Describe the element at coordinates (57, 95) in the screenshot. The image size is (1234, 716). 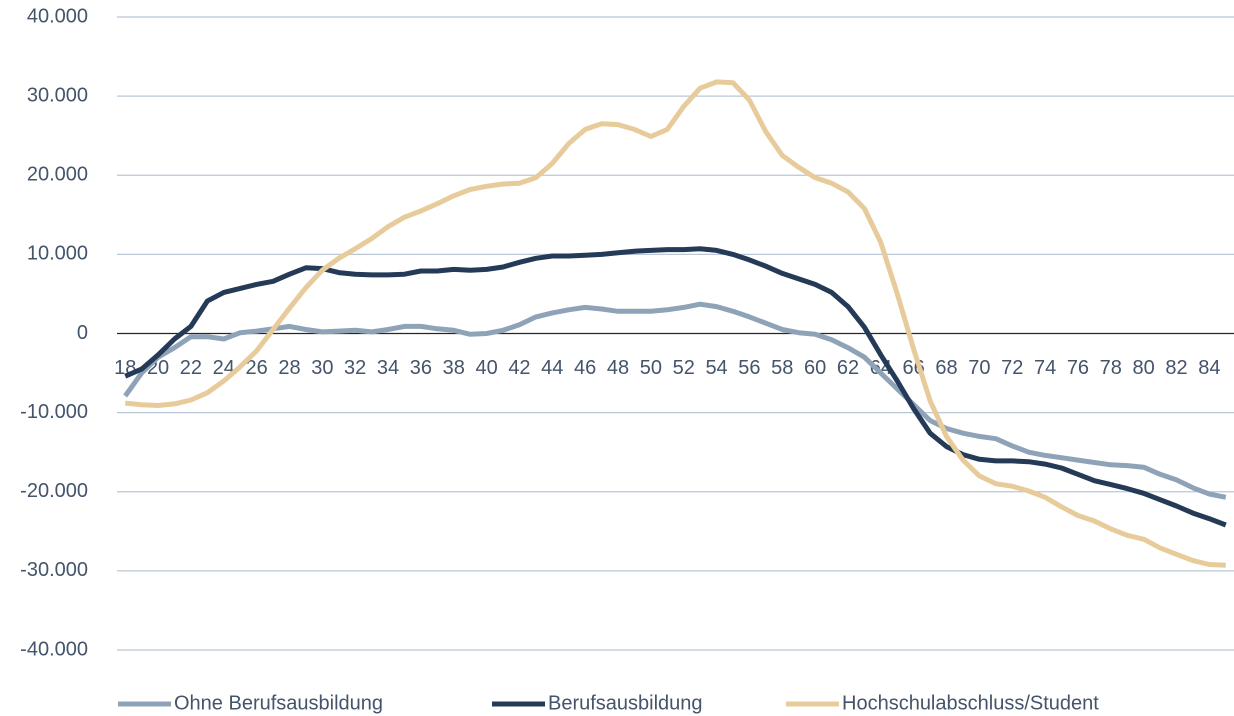
I see `y-tick-label: 30.000` at that location.